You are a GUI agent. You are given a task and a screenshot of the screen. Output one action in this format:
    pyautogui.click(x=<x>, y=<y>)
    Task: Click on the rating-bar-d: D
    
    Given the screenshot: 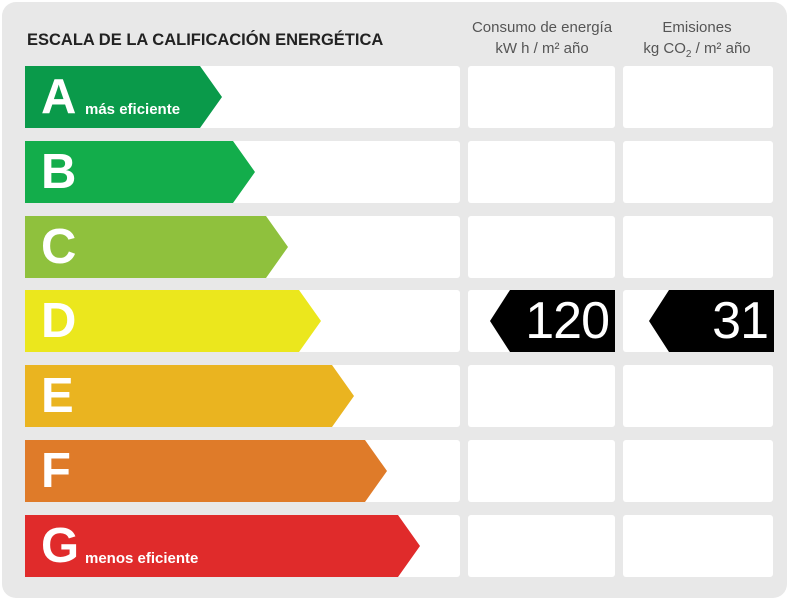 What is the action you would take?
    pyautogui.click(x=173, y=321)
    